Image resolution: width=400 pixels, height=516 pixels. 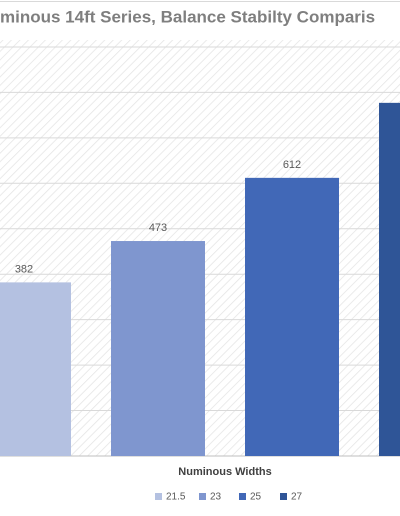 I want to click on data-label: 382, so click(x=24, y=269).